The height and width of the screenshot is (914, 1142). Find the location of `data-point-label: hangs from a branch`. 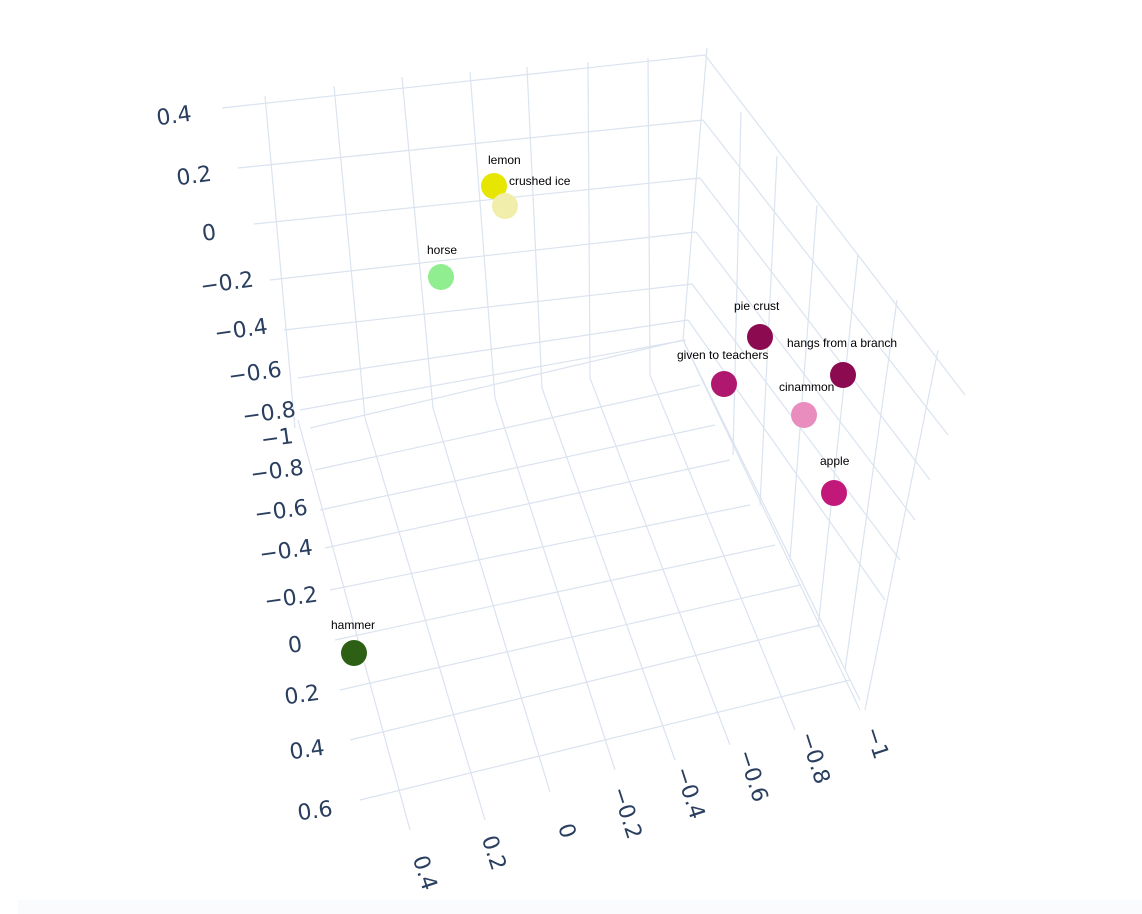

data-point-label: hangs from a branch is located at coordinates (842, 343).